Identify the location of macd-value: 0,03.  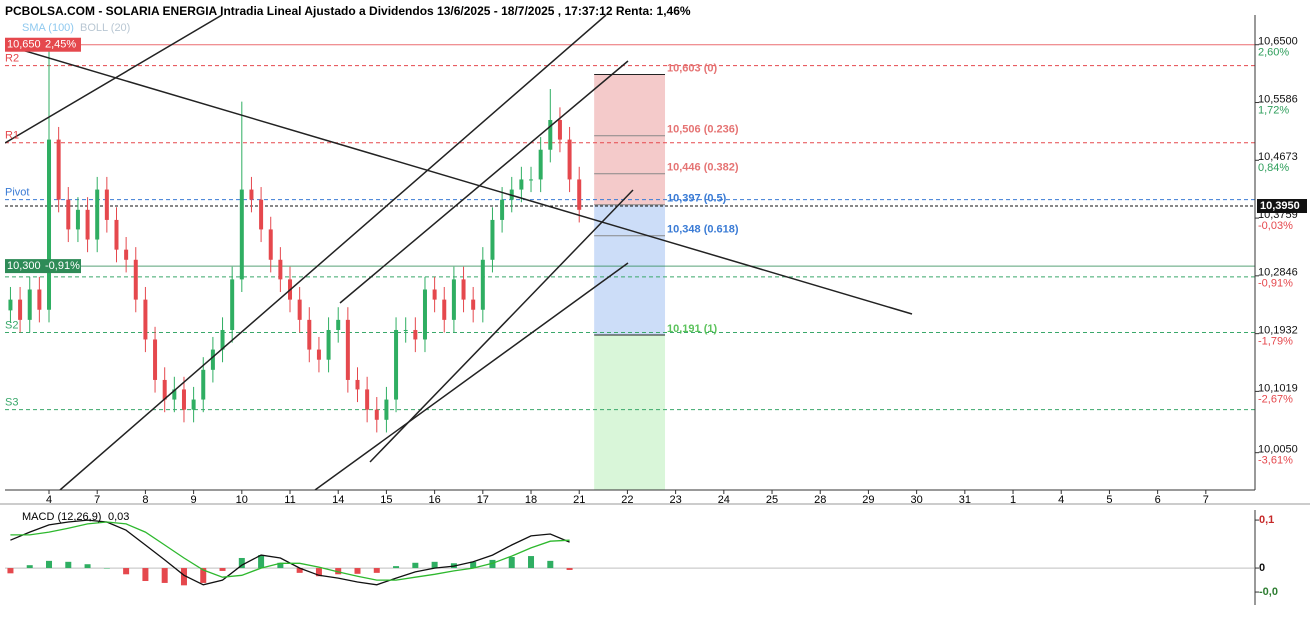
(118, 517).